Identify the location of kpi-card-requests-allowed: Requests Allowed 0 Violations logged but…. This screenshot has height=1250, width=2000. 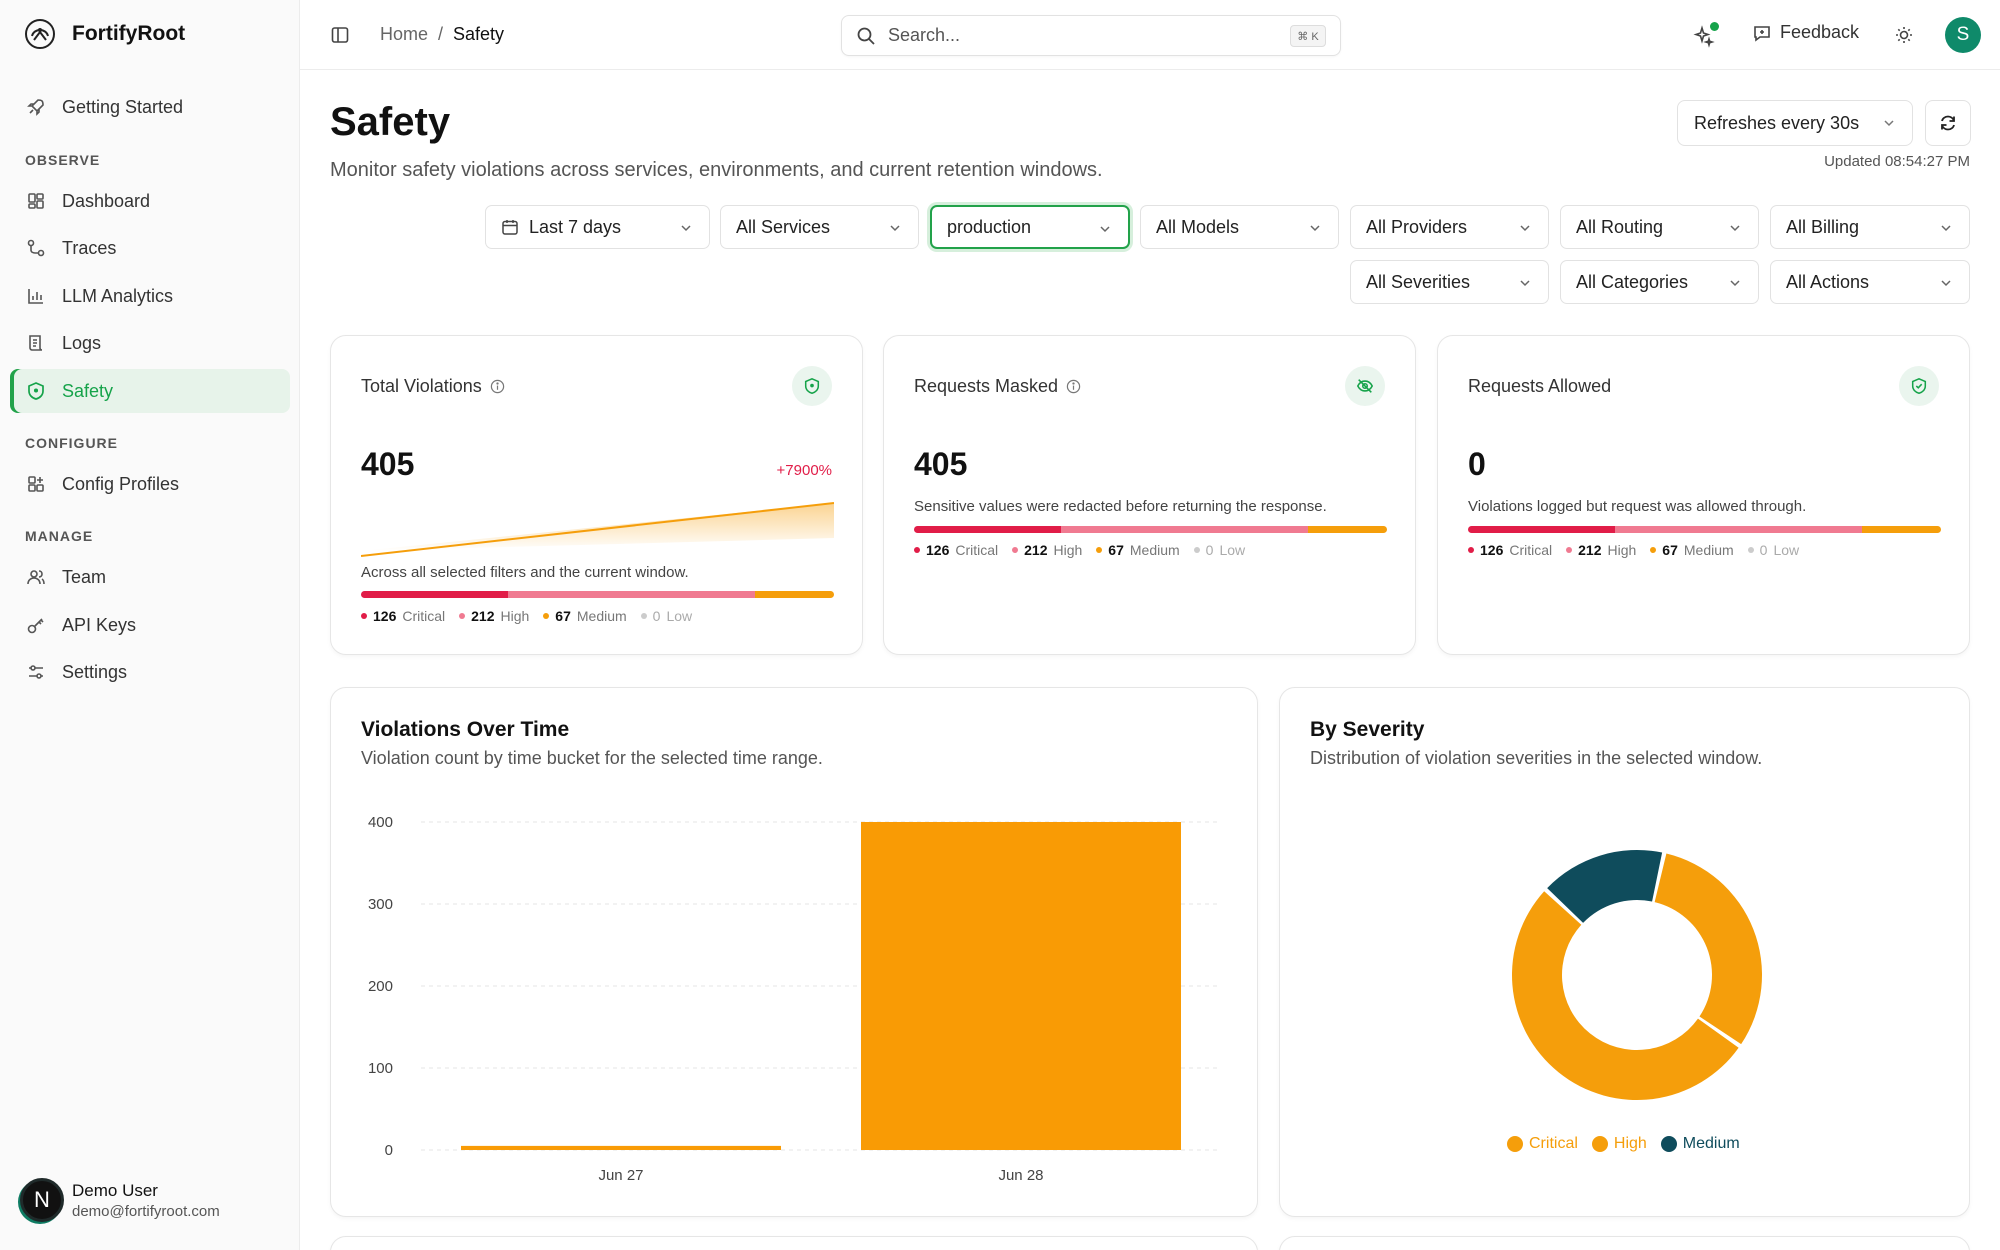
(1703, 495).